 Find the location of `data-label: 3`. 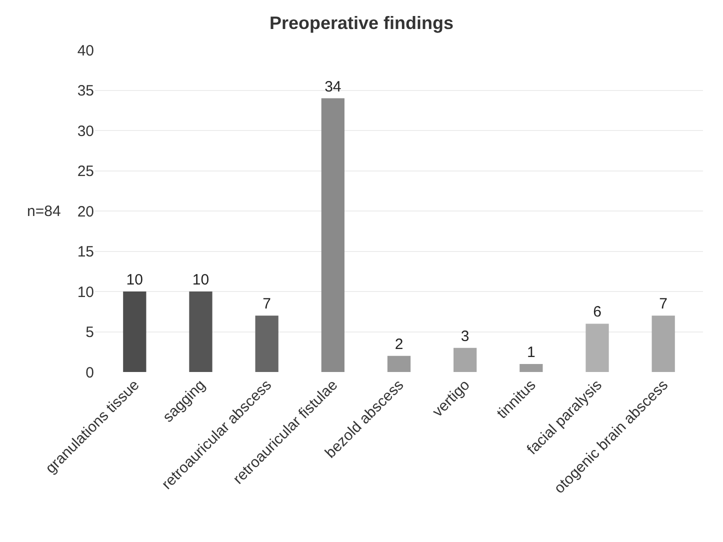

data-label: 3 is located at coordinates (465, 336).